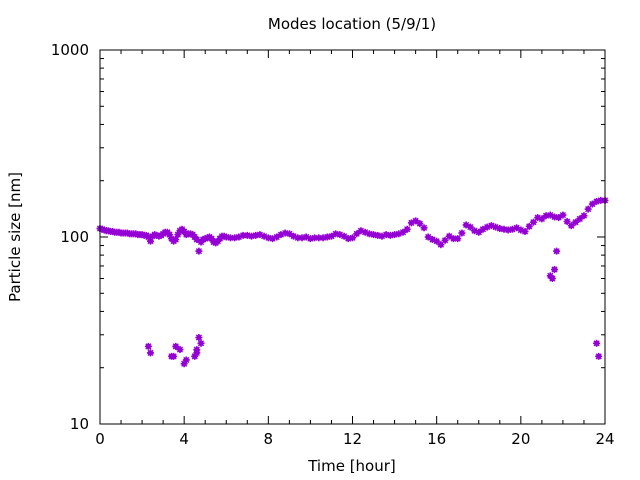  Describe the element at coordinates (79, 424) in the screenshot. I see `y-tick-label: 10` at that location.